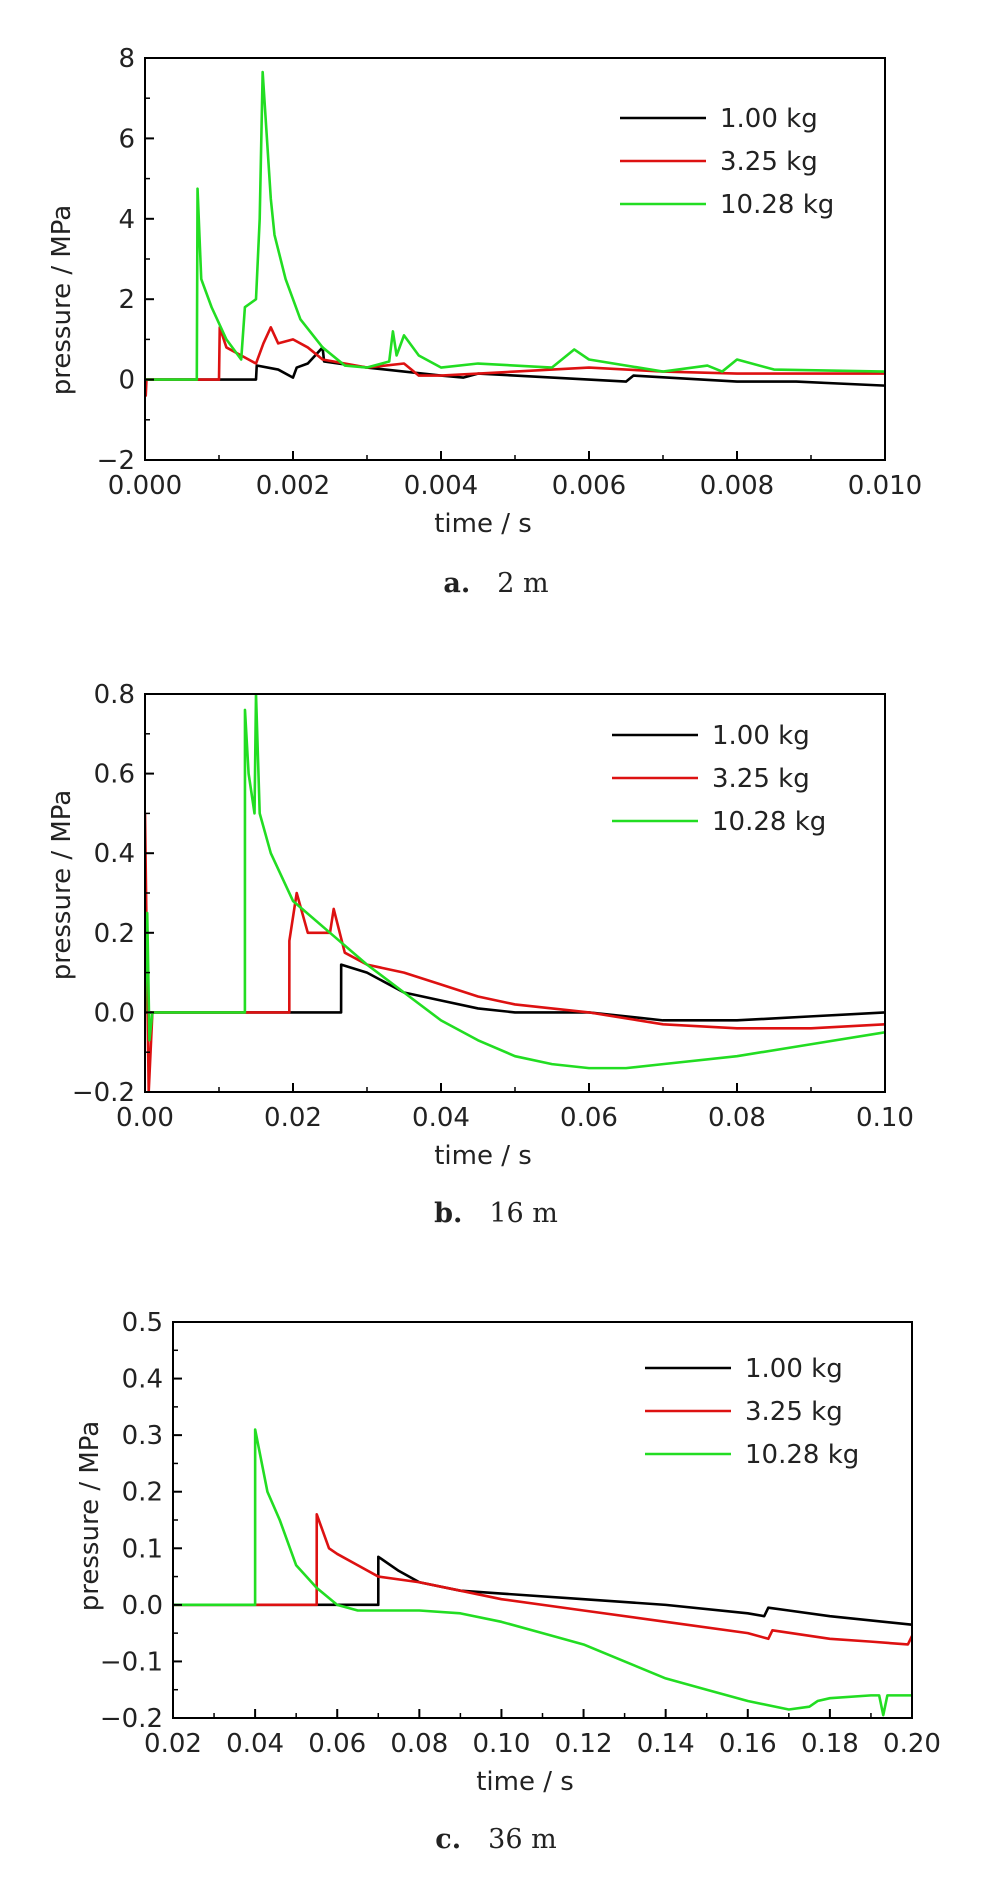 The height and width of the screenshot is (1890, 992). What do you see at coordinates (470, 583) in the screenshot?
I see `panel-letter: a.` at bounding box center [470, 583].